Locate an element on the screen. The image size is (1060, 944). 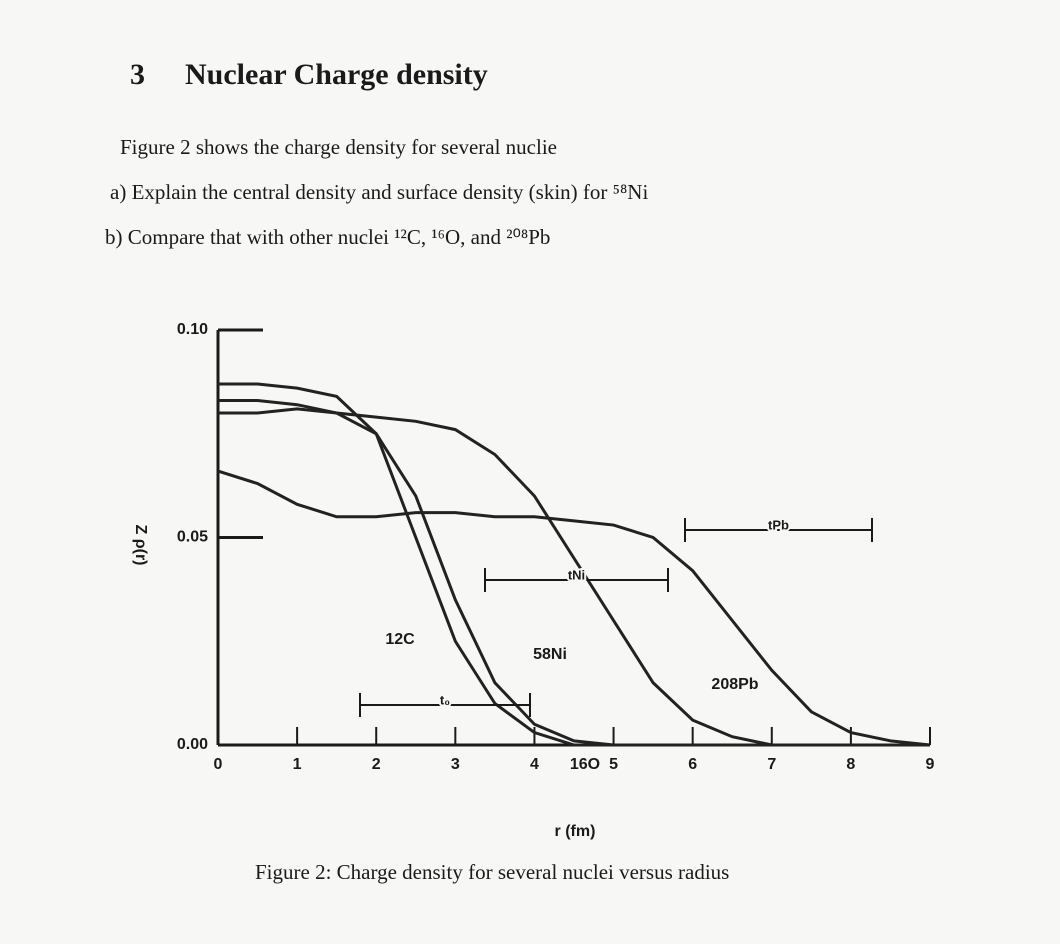
curve-label: 12C is located at coordinates (400, 639).